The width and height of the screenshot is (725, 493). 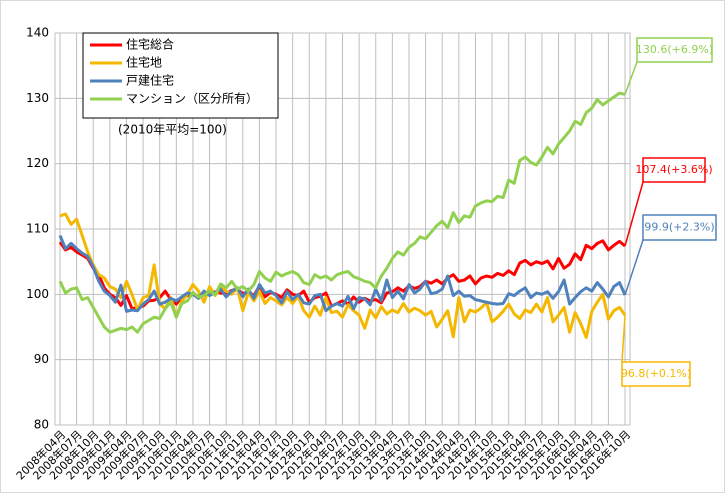 I want to click on legend-label: 住宅総合, so click(x=150, y=44).